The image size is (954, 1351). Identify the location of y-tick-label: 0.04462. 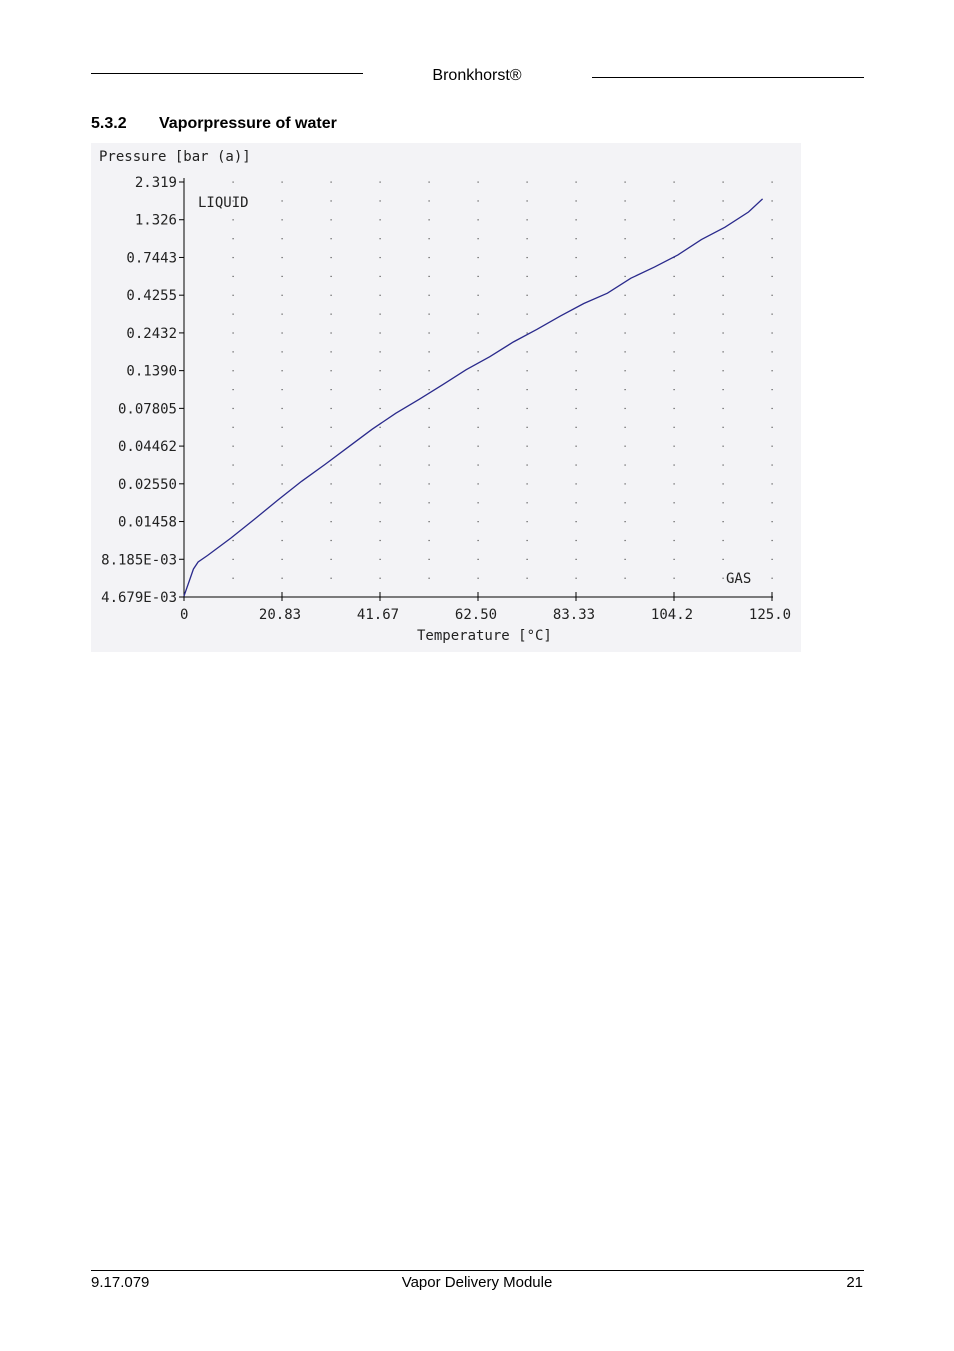
(147, 447).